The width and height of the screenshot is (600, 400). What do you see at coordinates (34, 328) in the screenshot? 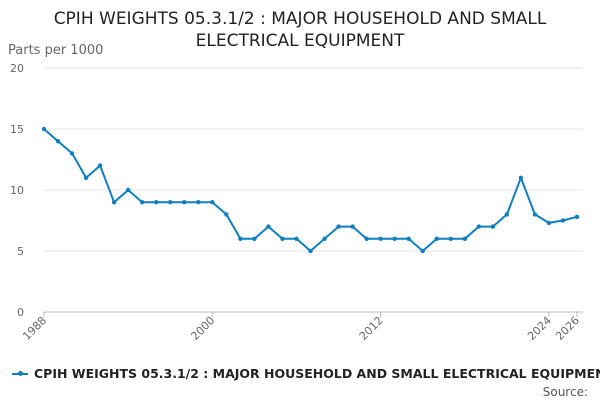
I see `x-tick-label: 1988` at bounding box center [34, 328].